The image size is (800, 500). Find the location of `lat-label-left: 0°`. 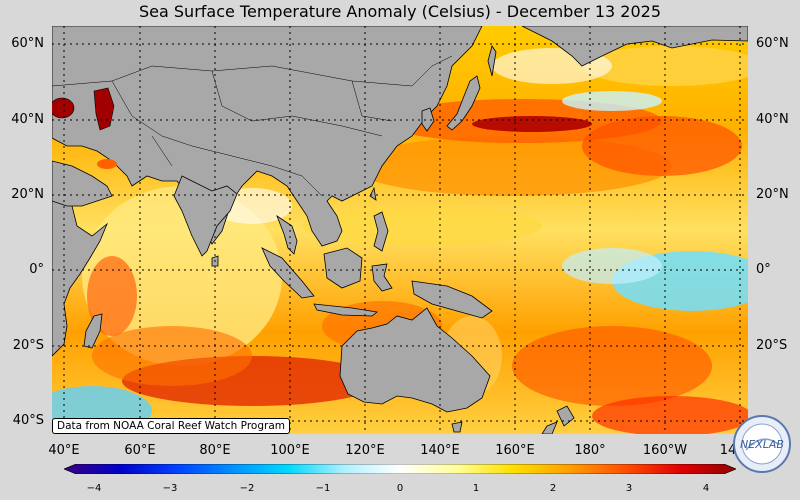

lat-label-left: 0° is located at coordinates (36, 269).